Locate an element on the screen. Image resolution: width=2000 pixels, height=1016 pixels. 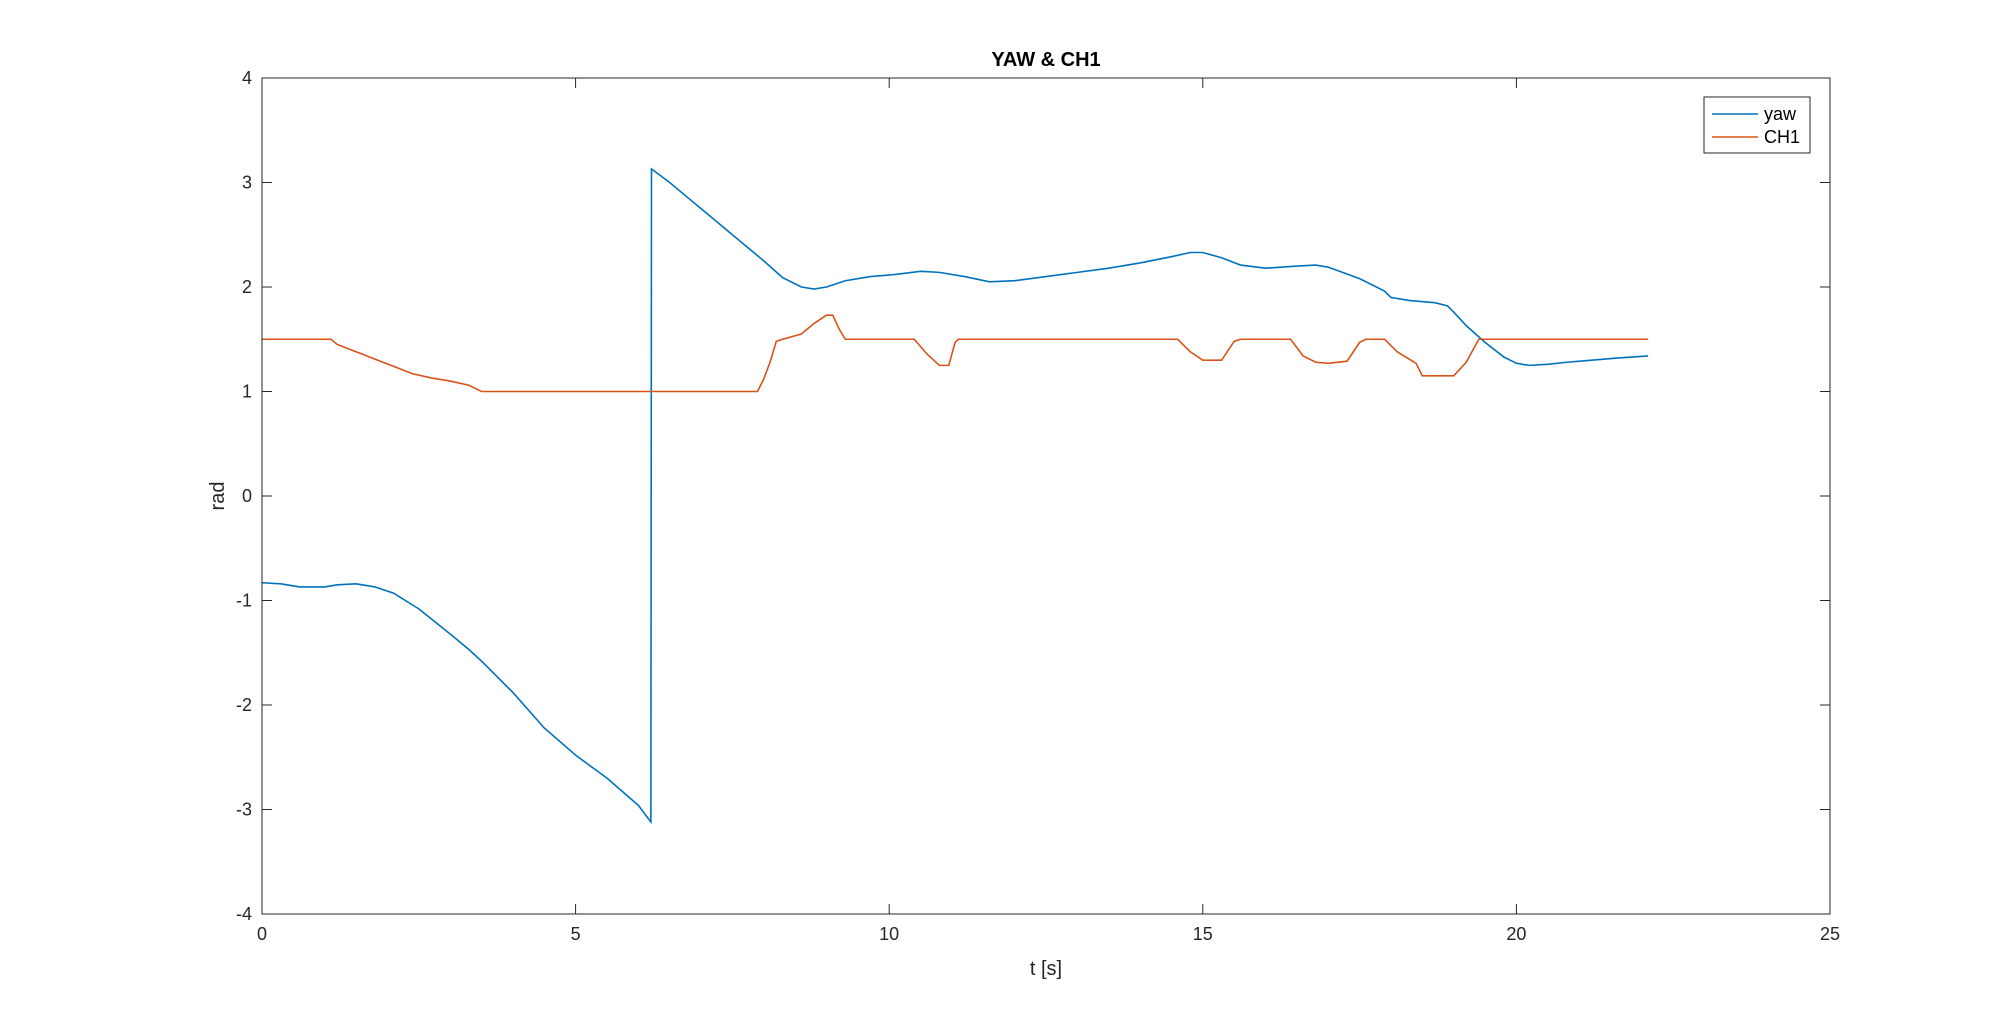
legend-box is located at coordinates (1757, 125).